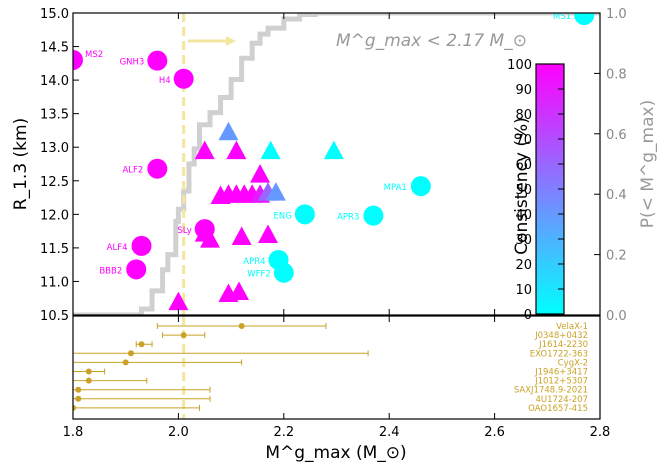  I want to click on eos-label: ENG, so click(283, 216).